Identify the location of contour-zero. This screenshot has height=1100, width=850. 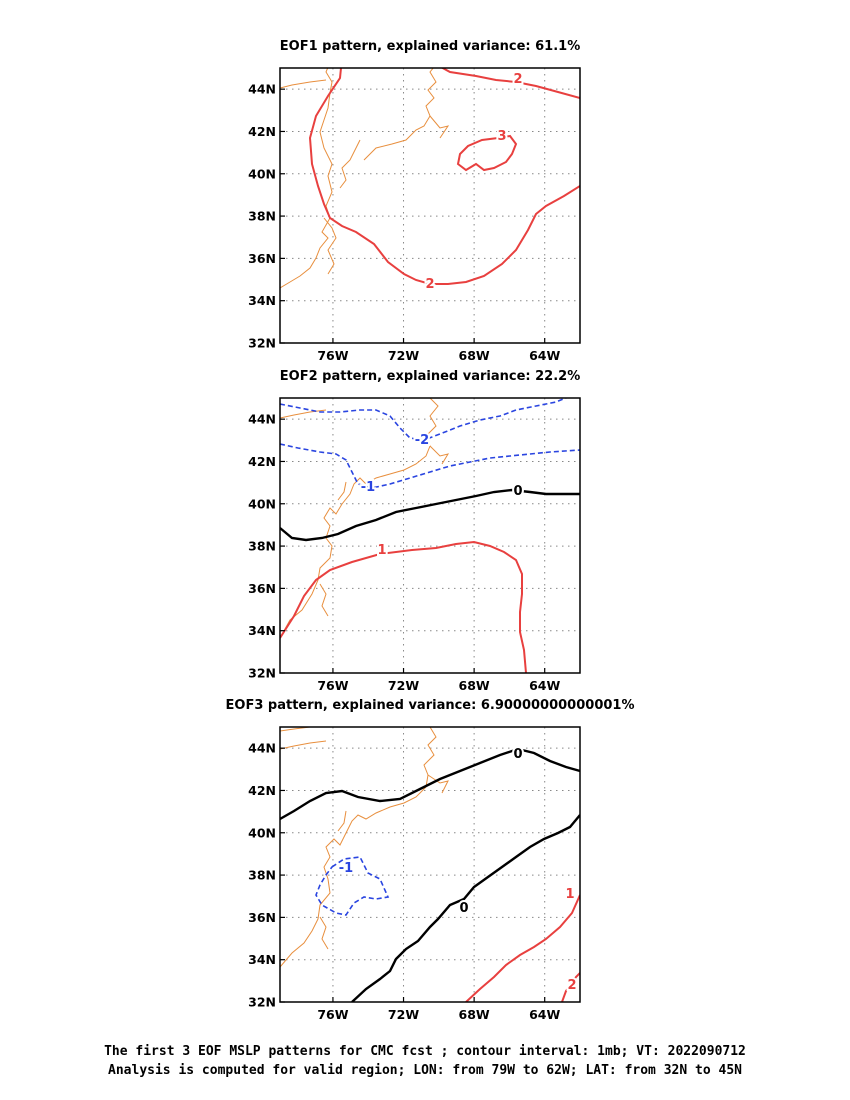
(430, 515).